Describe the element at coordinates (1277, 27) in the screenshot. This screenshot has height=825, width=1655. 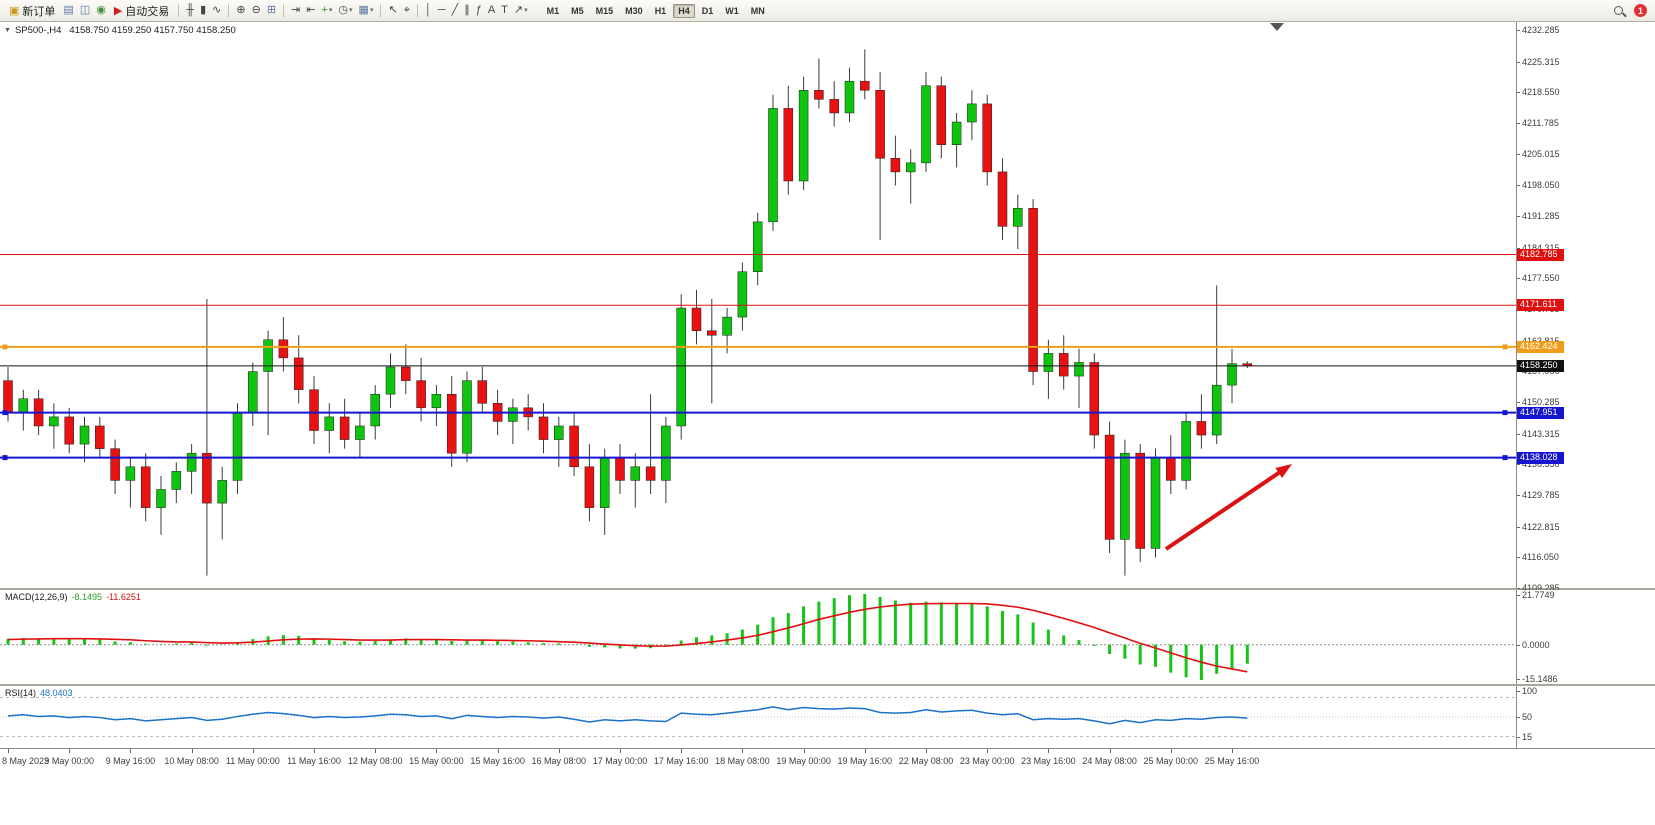
I see `chart-shift-marker` at that location.